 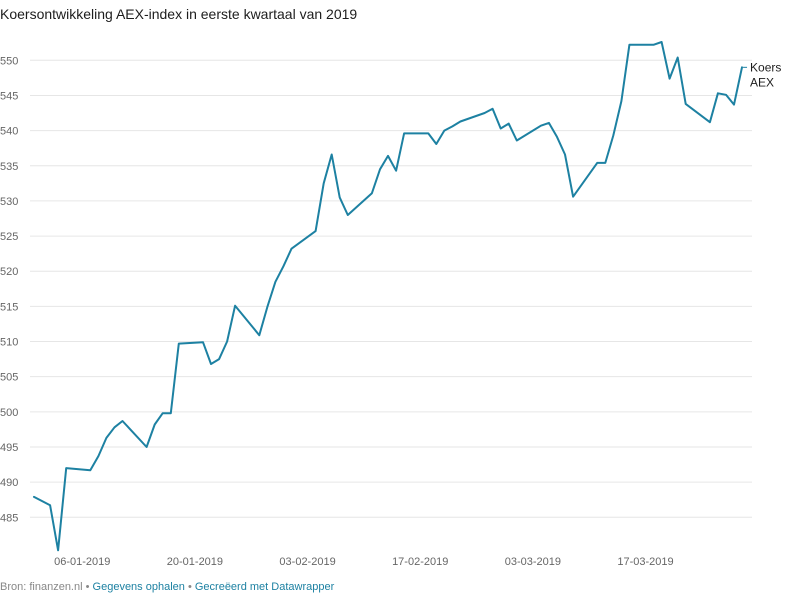 I want to click on y-tick-label: 510, so click(x=9, y=343).